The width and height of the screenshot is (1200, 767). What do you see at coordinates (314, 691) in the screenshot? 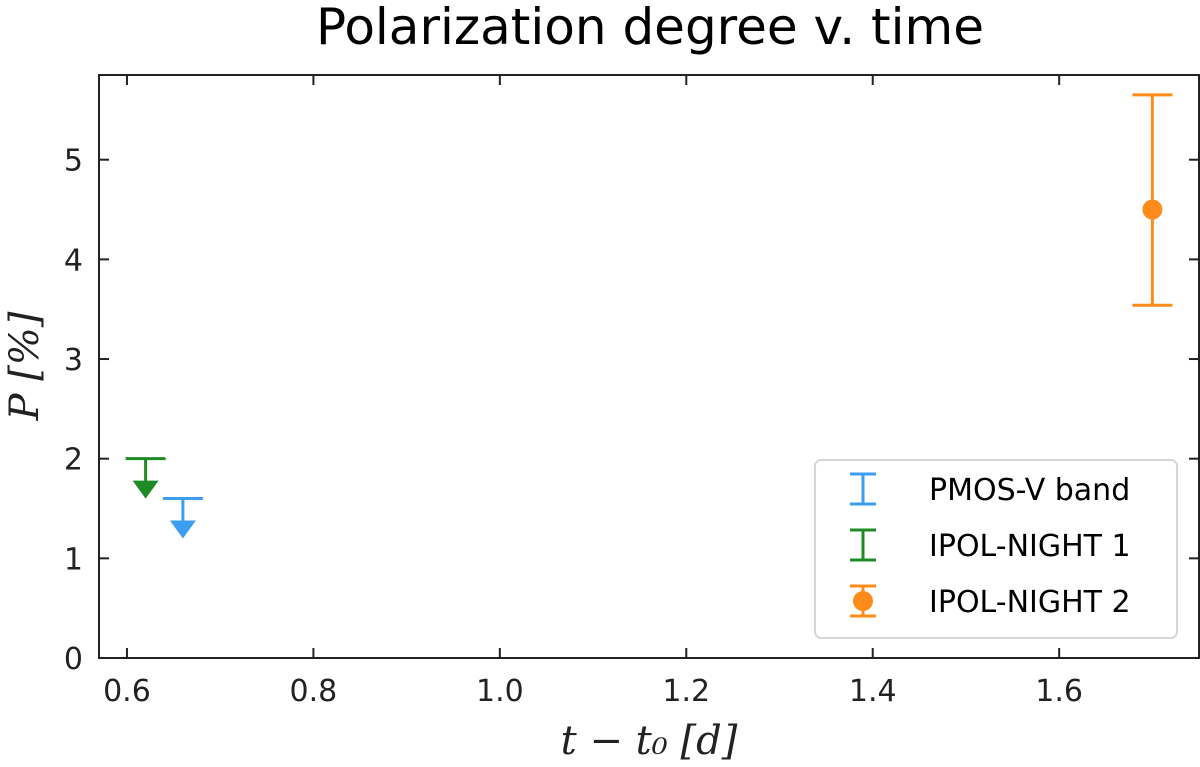
I see `x-tick-label: 0.8` at bounding box center [314, 691].